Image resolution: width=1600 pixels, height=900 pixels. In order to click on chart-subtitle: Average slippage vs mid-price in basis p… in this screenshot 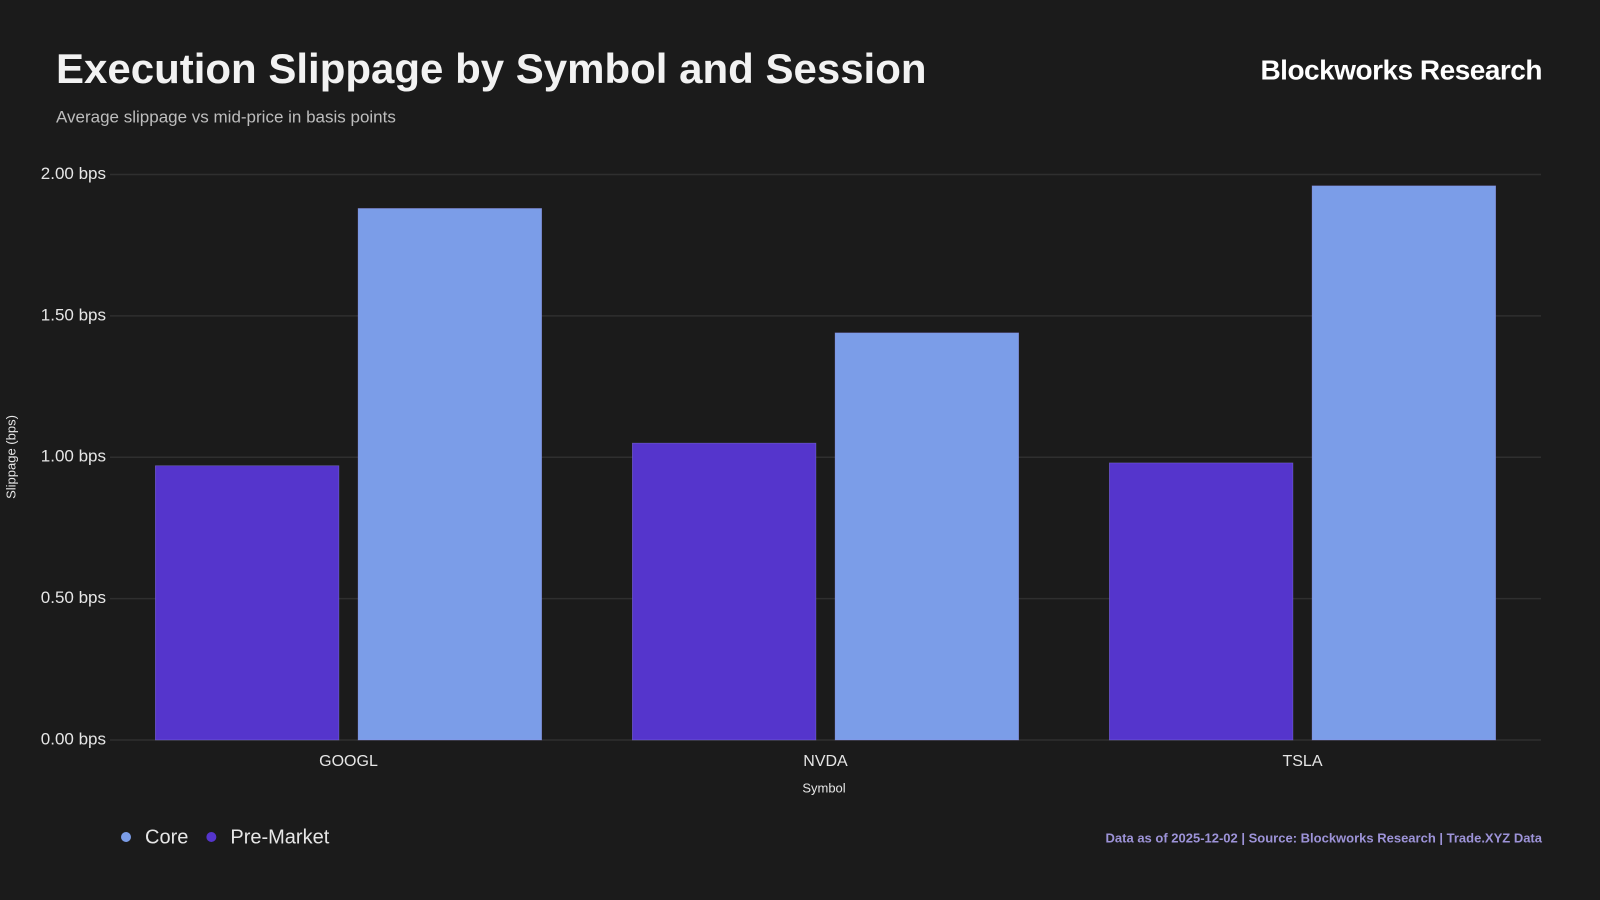, I will do `click(226, 116)`.